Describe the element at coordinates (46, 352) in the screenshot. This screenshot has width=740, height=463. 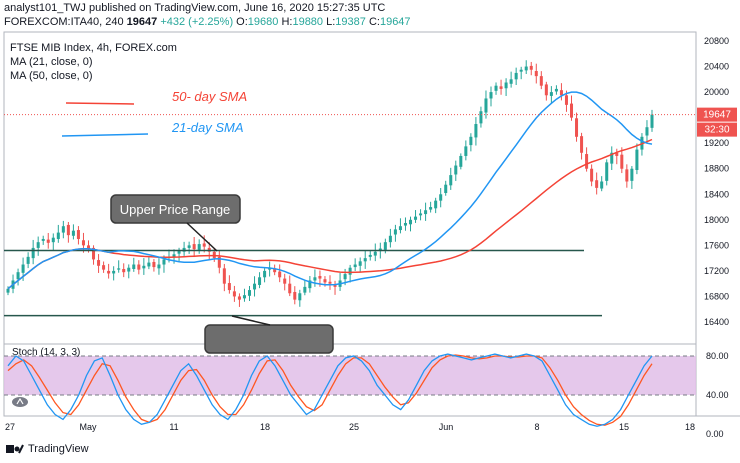
I see `stoch-legend: Stoch (14, 3, 3)` at that location.